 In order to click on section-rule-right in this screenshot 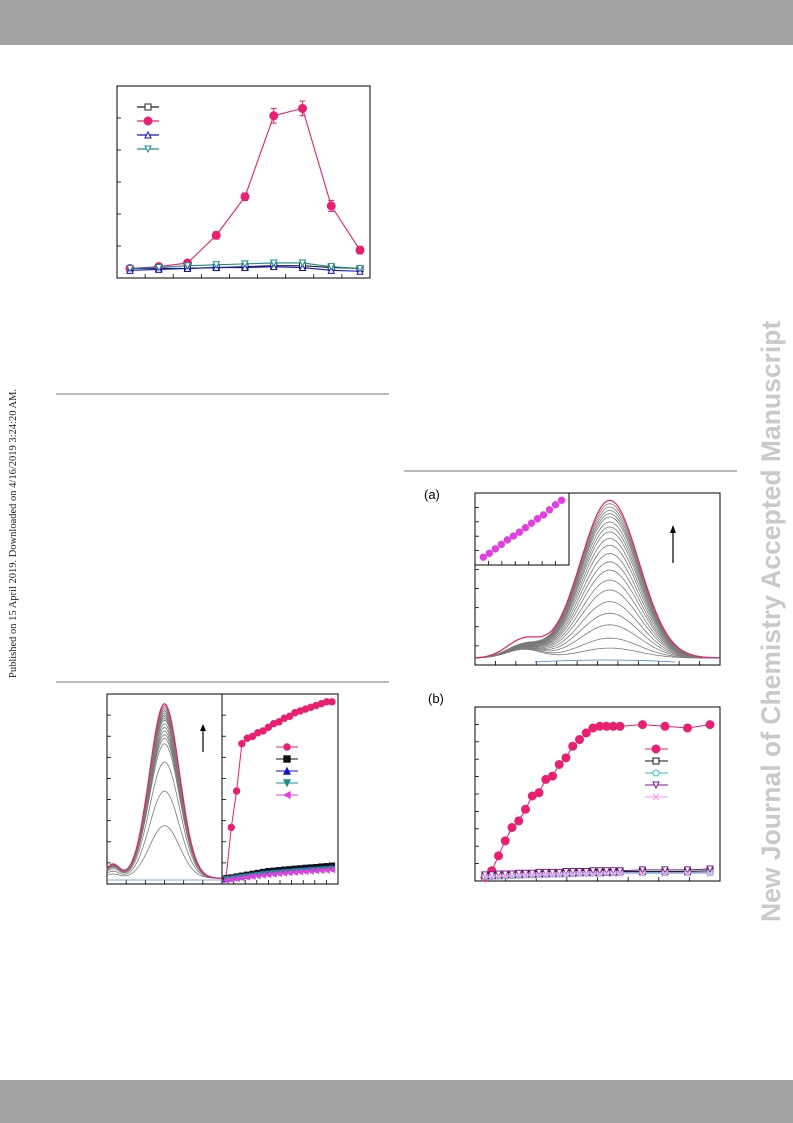, I will do `click(570, 471)`.